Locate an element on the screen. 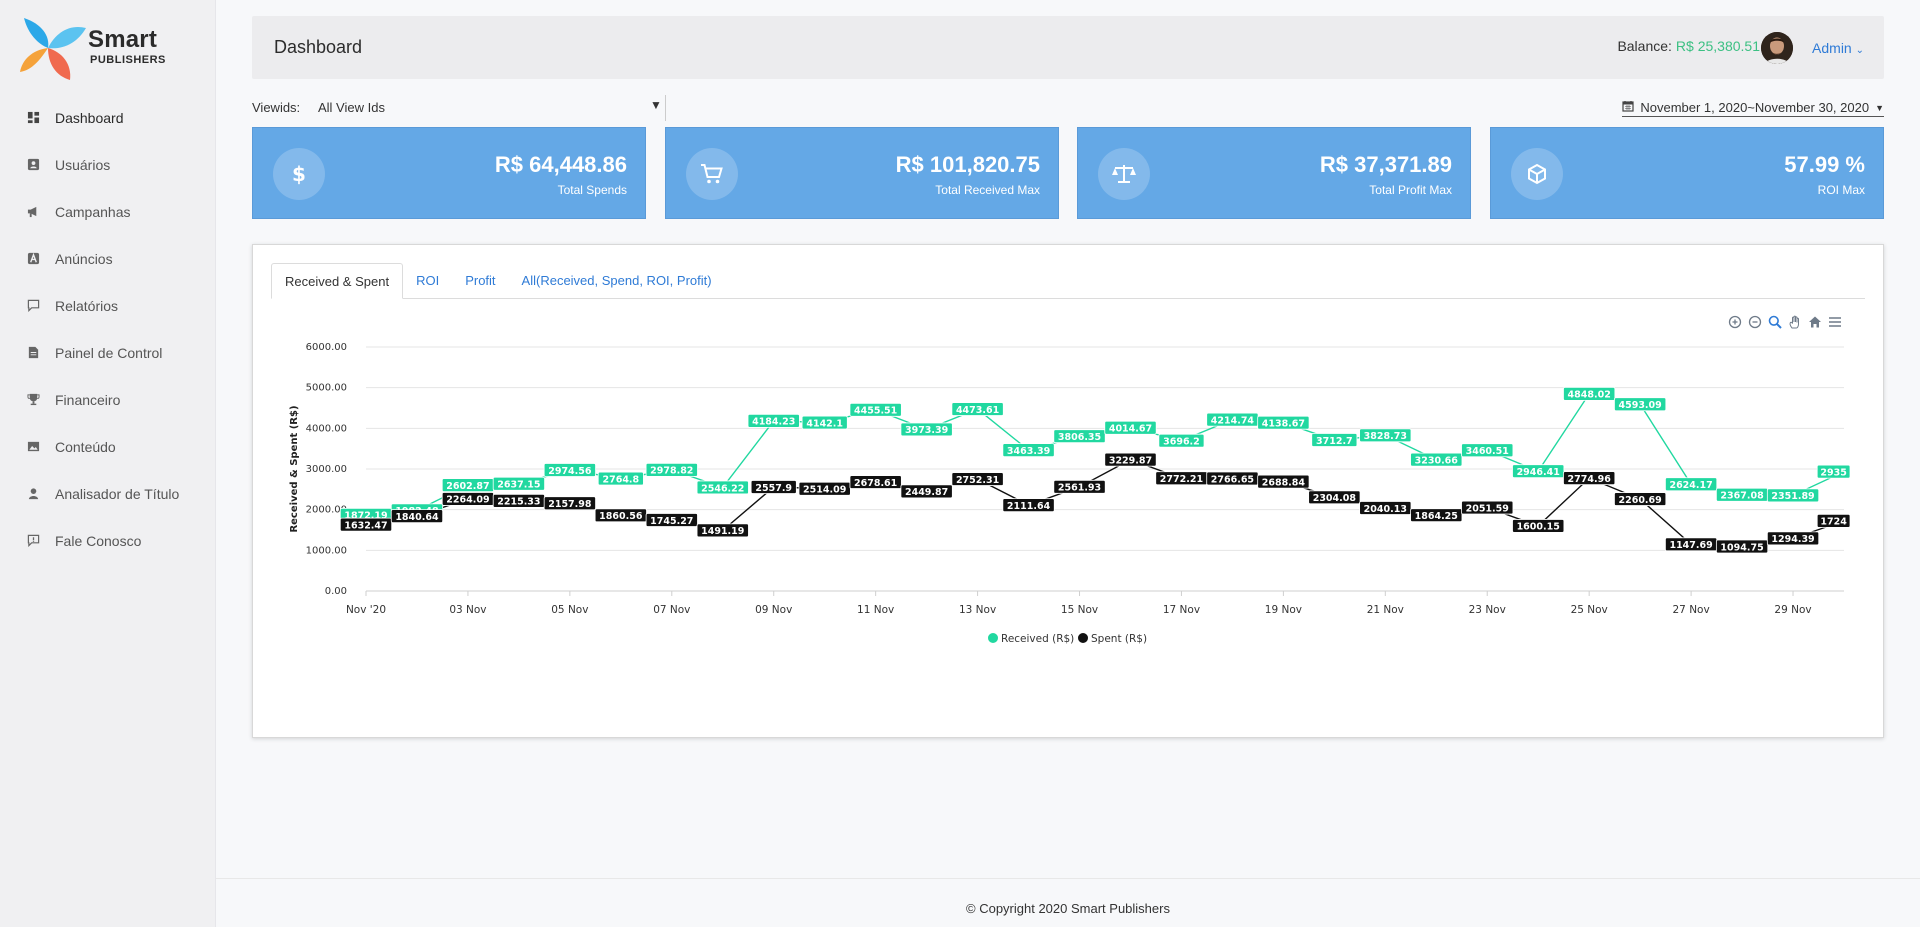  sidebar-item-analisador: Analisador de Título is located at coordinates (108, 493).